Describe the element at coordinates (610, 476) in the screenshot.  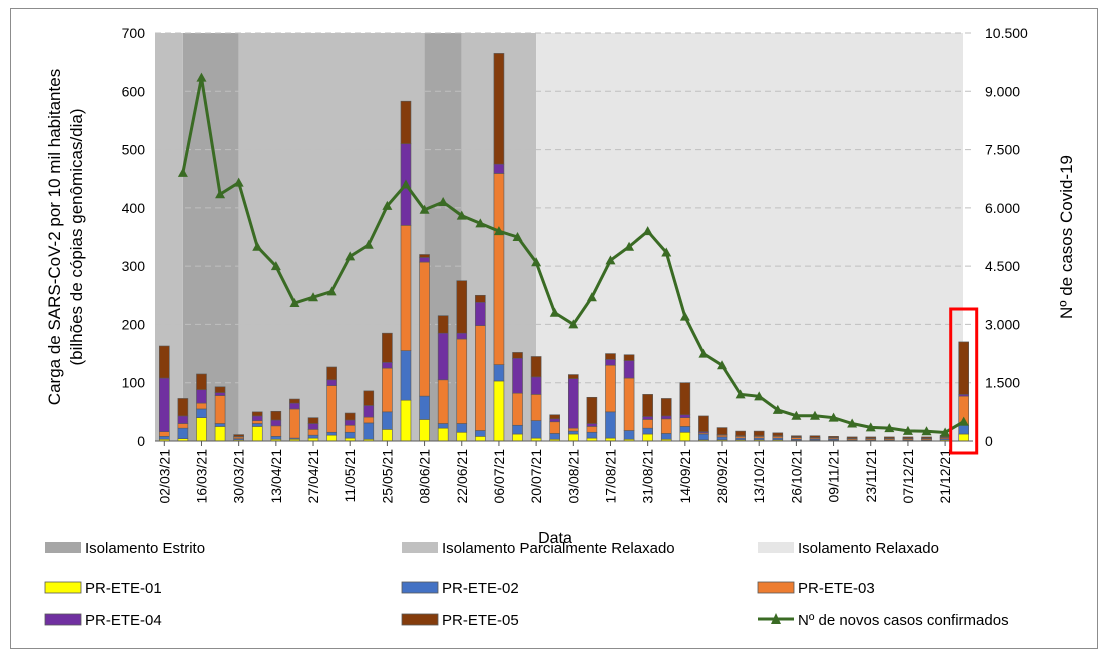
I see `x-tick-label: 17/08/21` at that location.